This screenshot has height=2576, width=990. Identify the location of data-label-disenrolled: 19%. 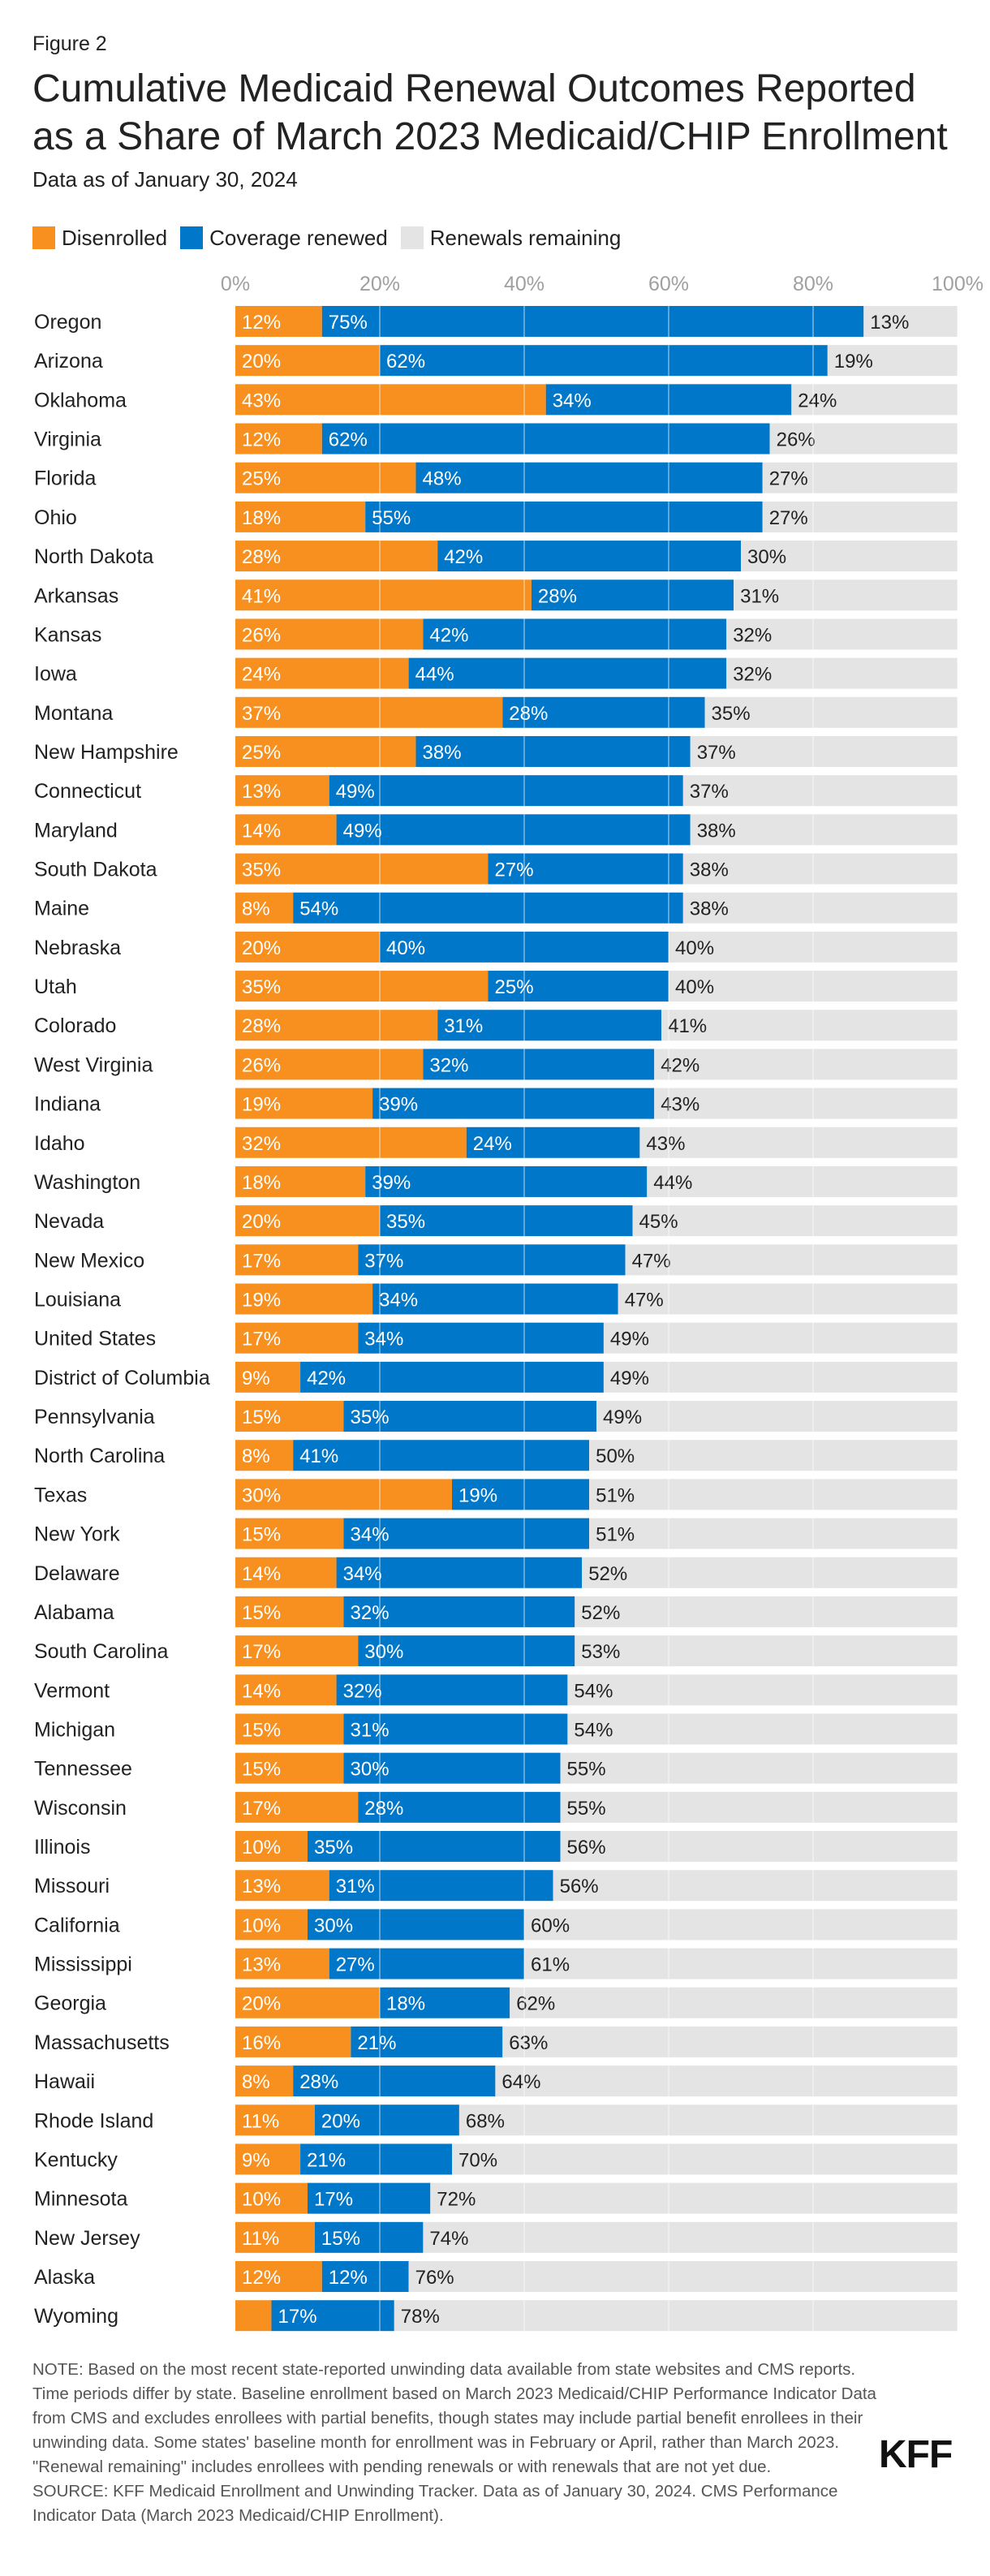
(261, 1105).